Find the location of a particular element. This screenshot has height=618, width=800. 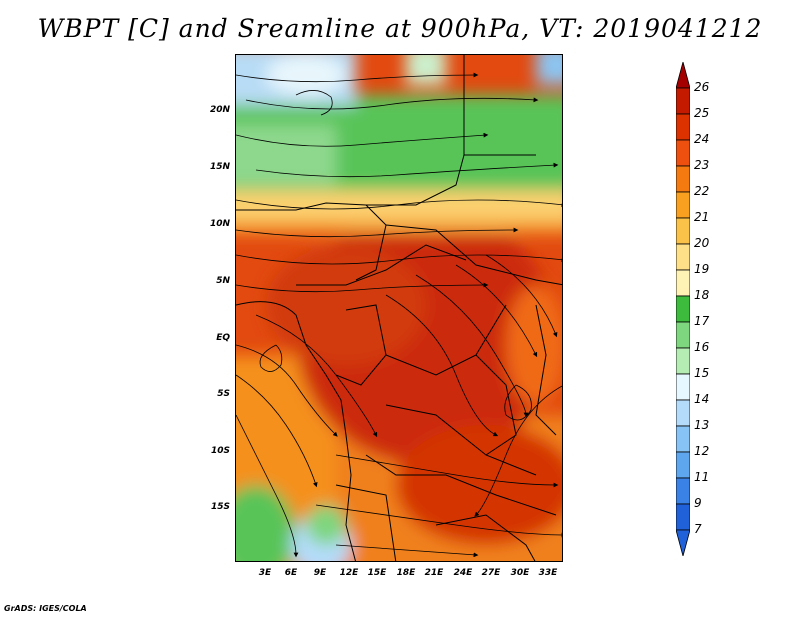

lon-label-21e: 21E is located at coordinates (434, 573).